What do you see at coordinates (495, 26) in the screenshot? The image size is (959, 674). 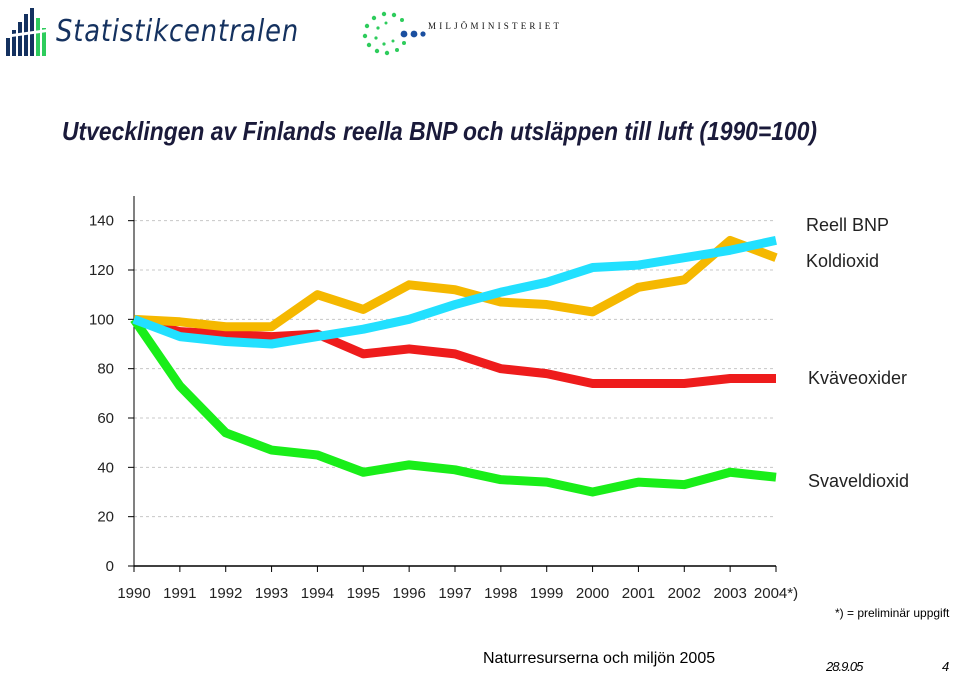 I see `miljoministeriet-logo-text: MILJÖMINISTERIET` at bounding box center [495, 26].